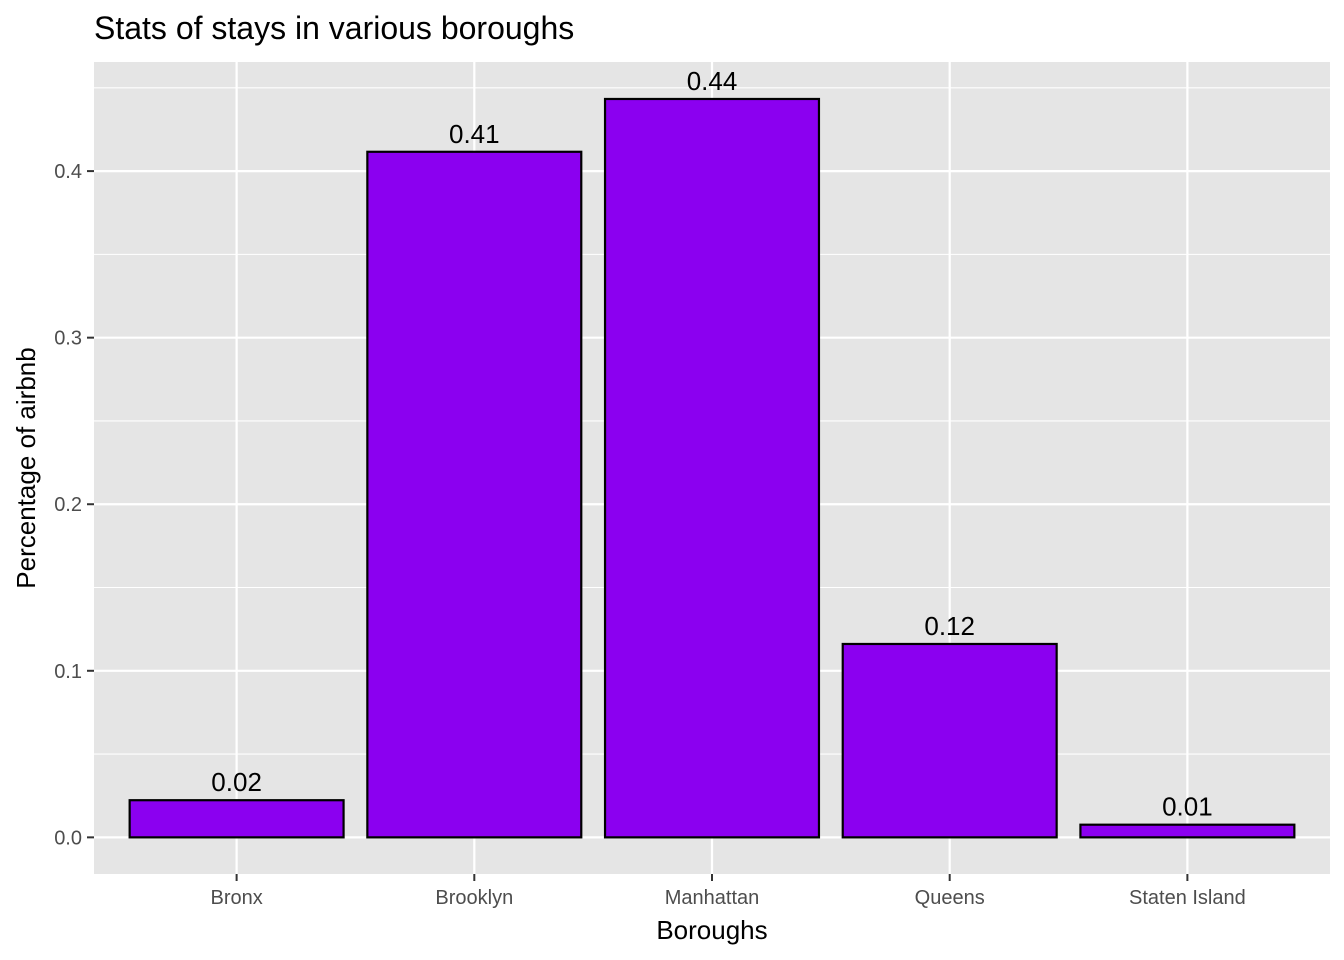  I want to click on data-label: 0.12, so click(949, 626).